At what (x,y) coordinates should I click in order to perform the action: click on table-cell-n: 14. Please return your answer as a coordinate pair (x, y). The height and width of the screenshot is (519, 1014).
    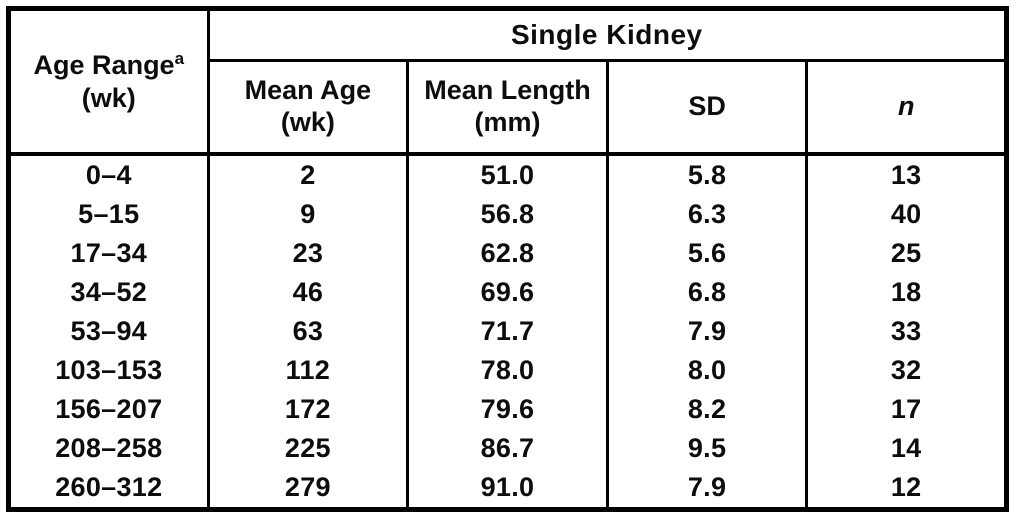
    Looking at the image, I should click on (906, 448).